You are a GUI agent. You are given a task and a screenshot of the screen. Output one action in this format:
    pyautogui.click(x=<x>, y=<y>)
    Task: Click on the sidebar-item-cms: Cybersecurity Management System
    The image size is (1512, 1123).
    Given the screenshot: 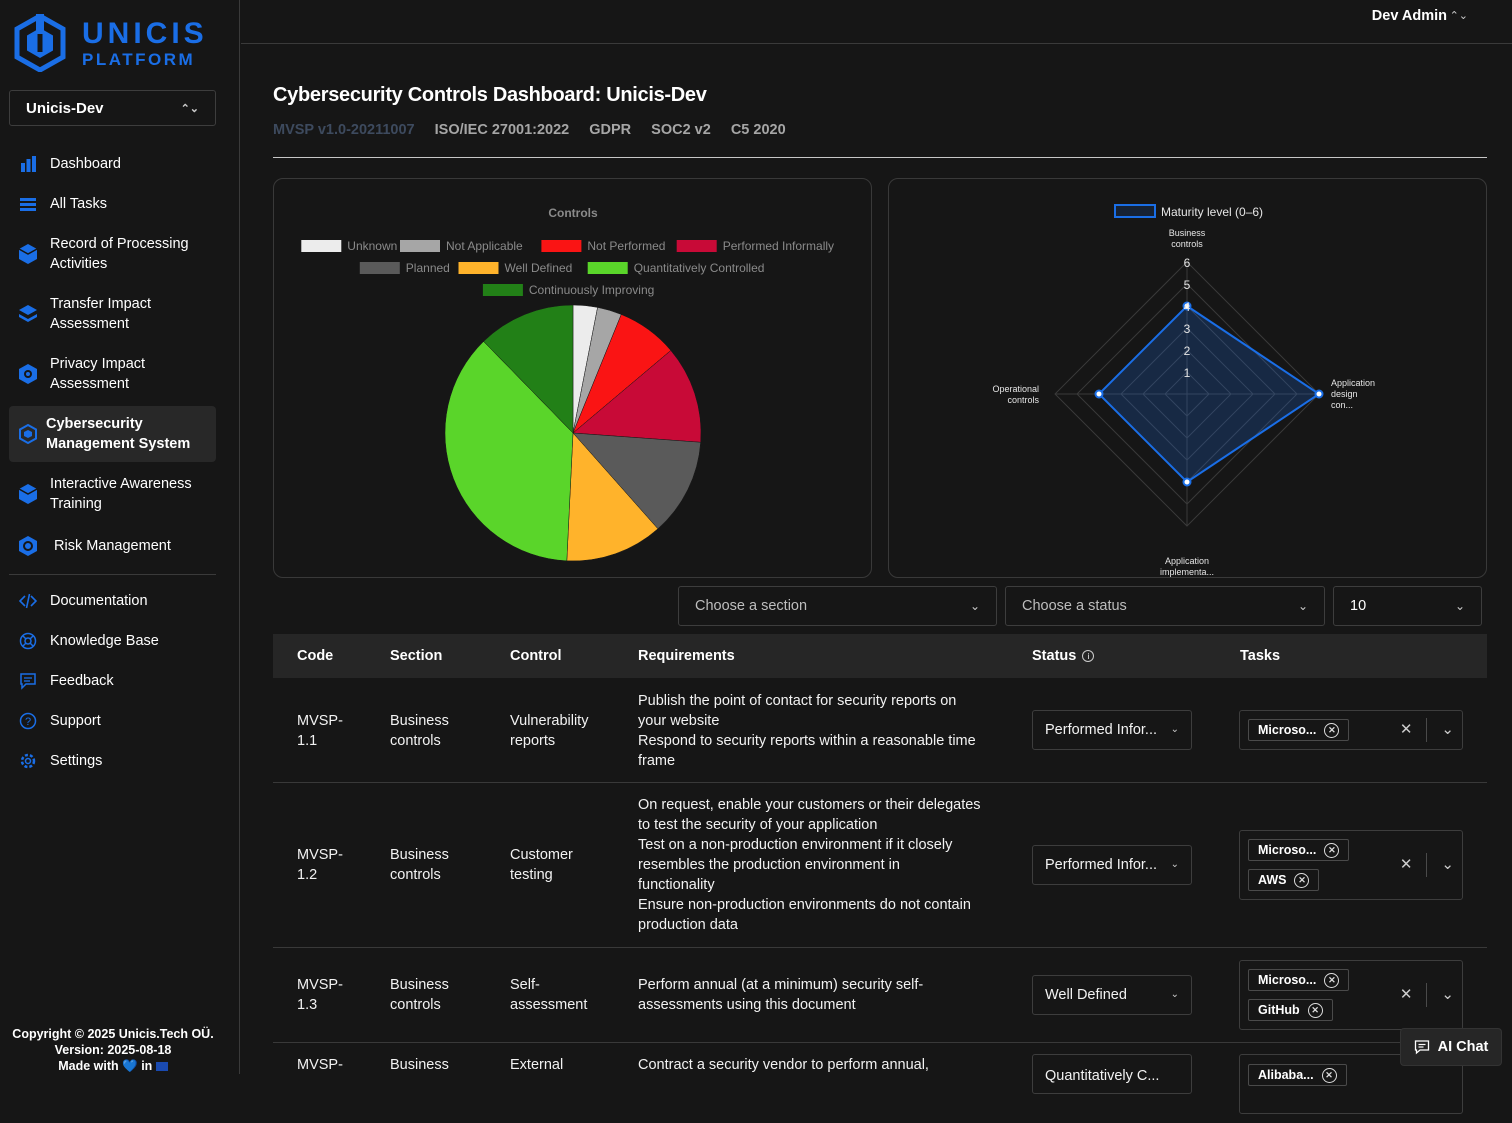 What is the action you would take?
    pyautogui.click(x=112, y=434)
    